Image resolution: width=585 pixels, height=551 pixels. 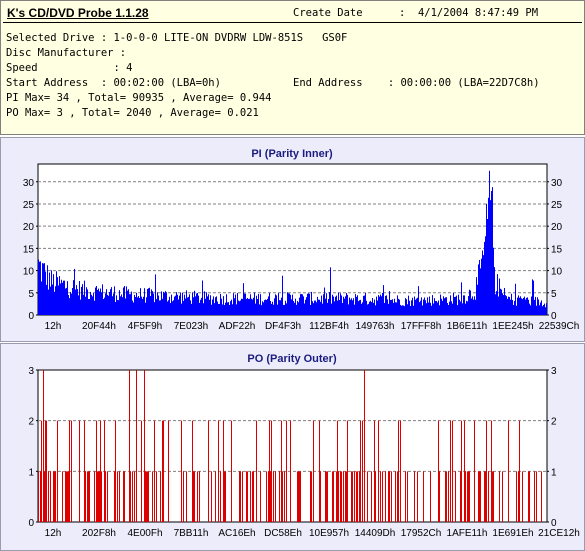 I want to click on disc-manufacturer: Disc Manufacturer :, so click(x=66, y=53).